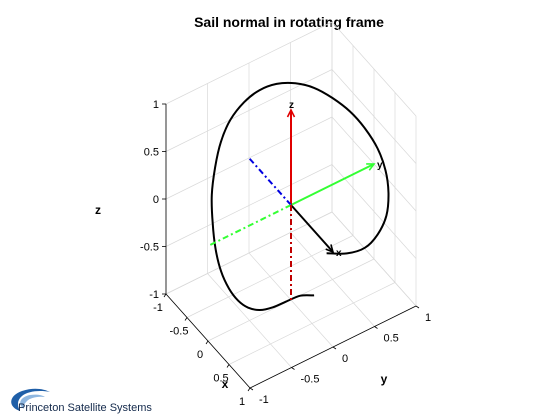  I want to click on y-tick-label: 1, so click(428, 318).